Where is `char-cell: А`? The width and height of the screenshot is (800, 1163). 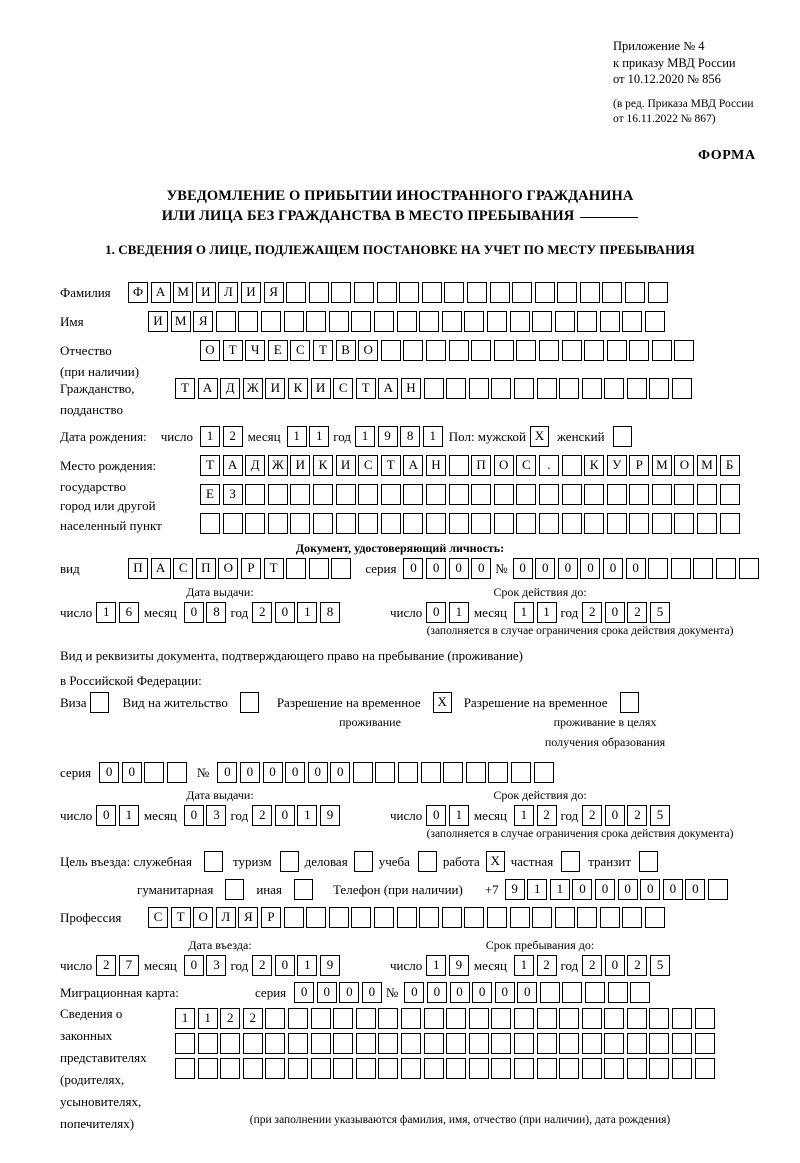
char-cell: А is located at coordinates (207, 388).